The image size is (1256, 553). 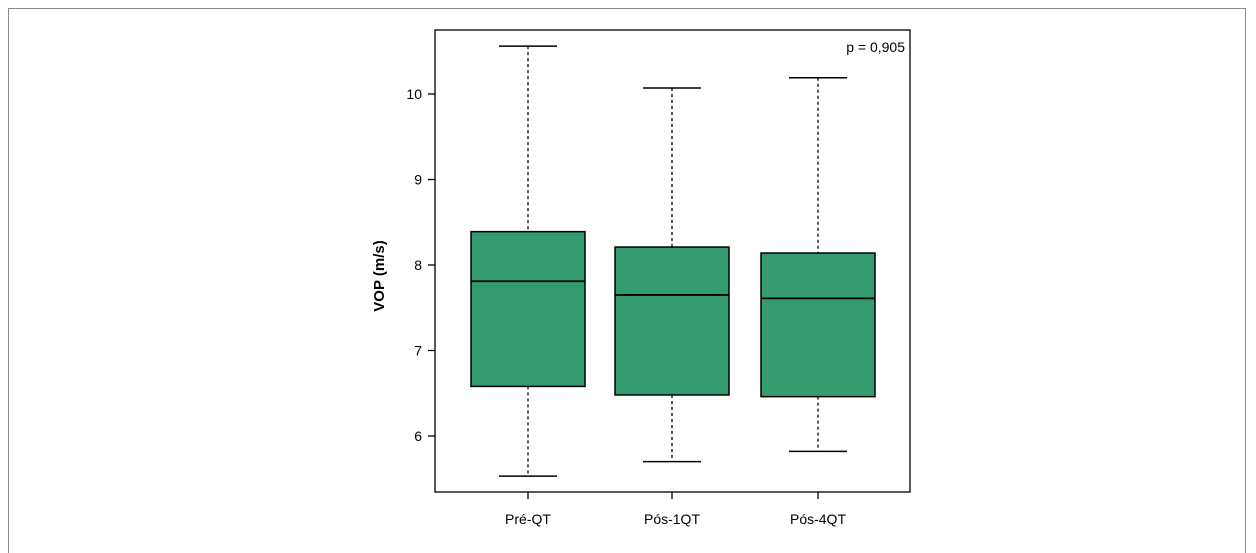 What do you see at coordinates (414, 94) in the screenshot?
I see `y-tick-label: 10` at bounding box center [414, 94].